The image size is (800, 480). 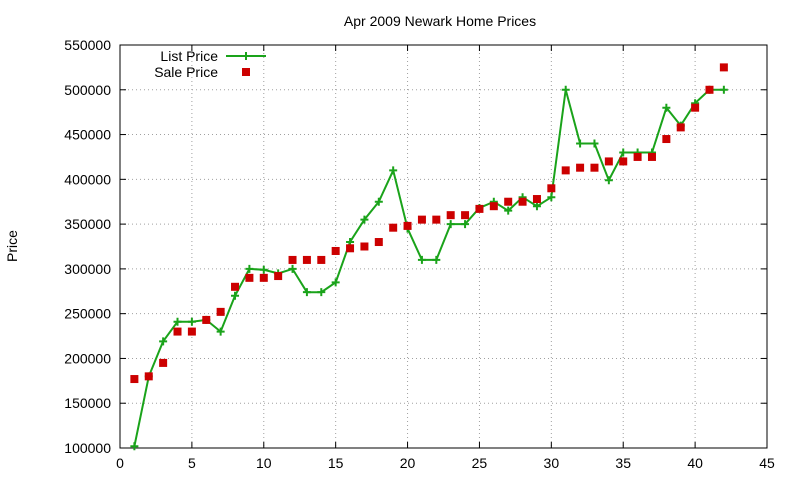 What do you see at coordinates (246, 56) in the screenshot?
I see `legend-list-price-marker` at bounding box center [246, 56].